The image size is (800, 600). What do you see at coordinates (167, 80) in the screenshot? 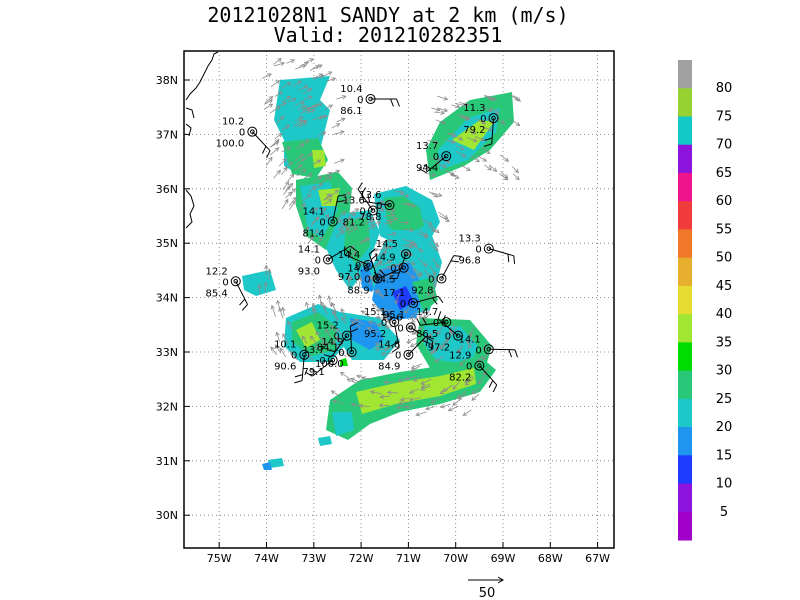
I see `lat-tick-label: 38N` at bounding box center [167, 80].